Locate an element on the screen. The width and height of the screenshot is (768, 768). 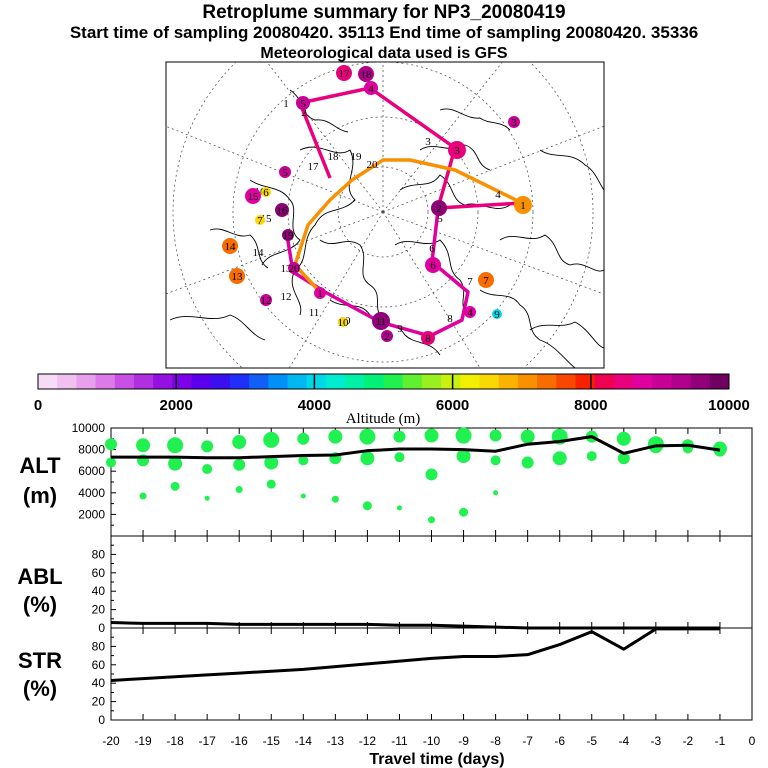
cluster-day-label: 7 is located at coordinates (486, 281).